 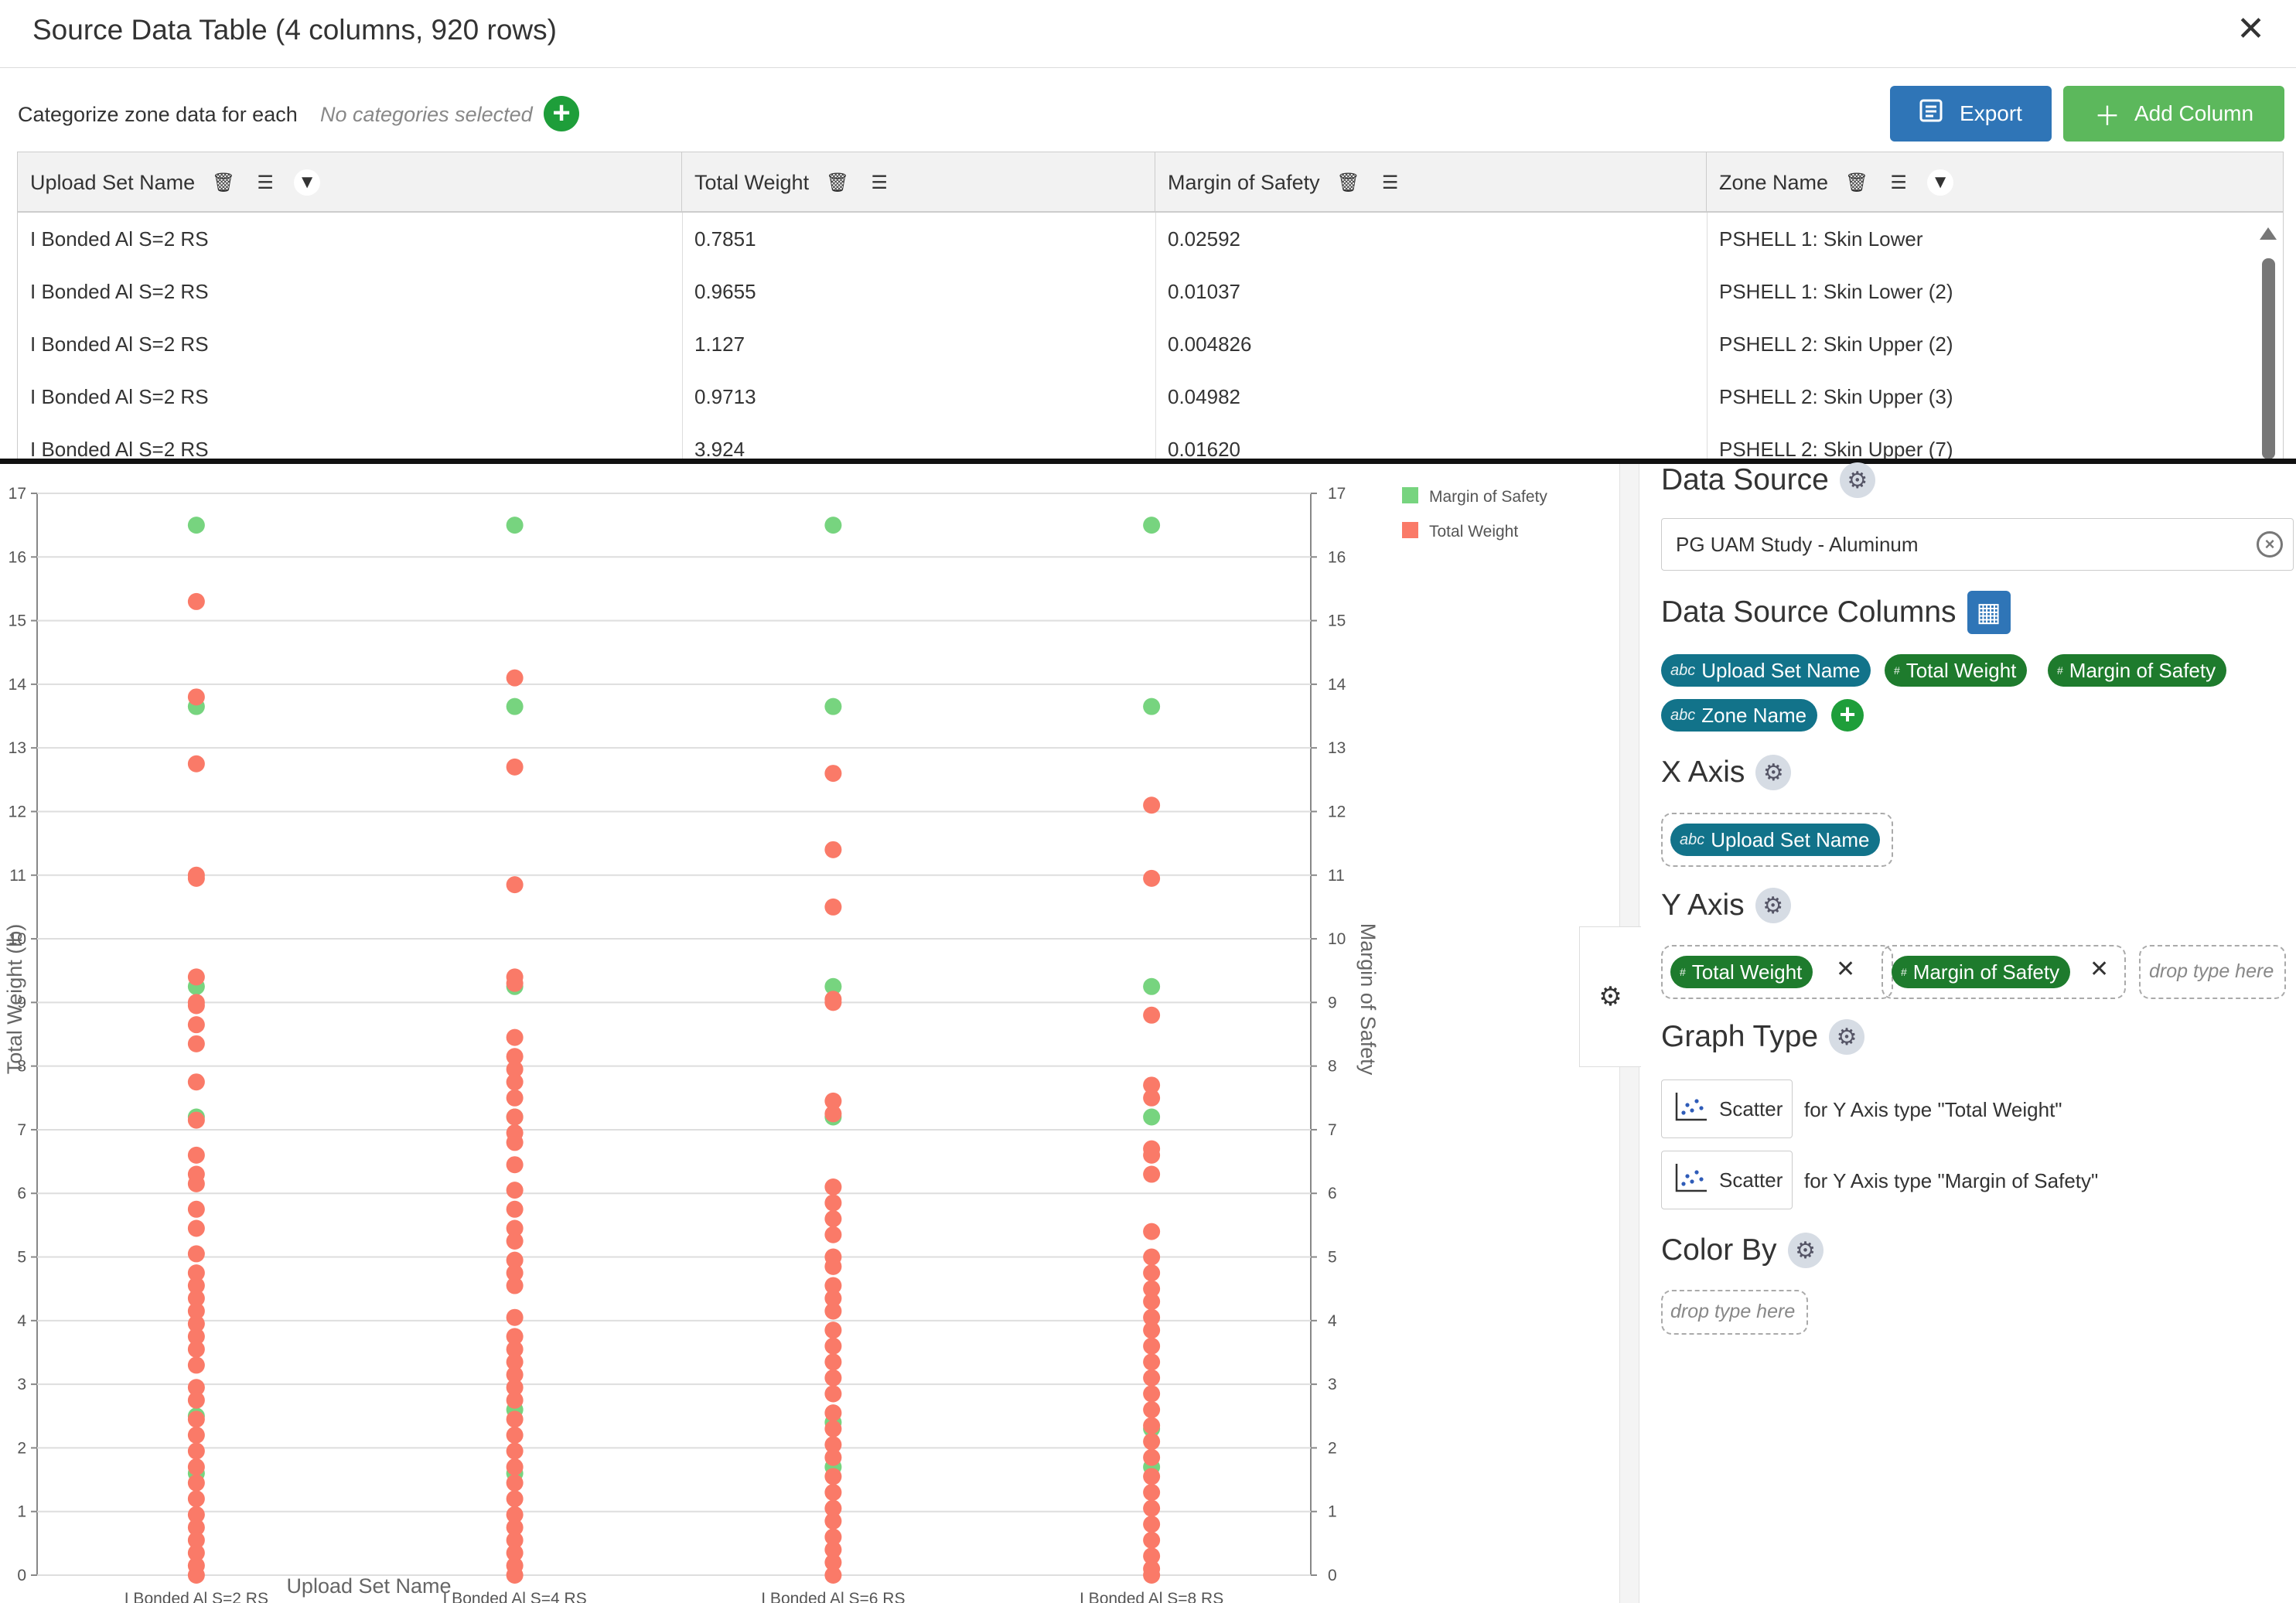 What do you see at coordinates (1610, 996) in the screenshot?
I see `settings-toggle-gear-icon: ⚙` at bounding box center [1610, 996].